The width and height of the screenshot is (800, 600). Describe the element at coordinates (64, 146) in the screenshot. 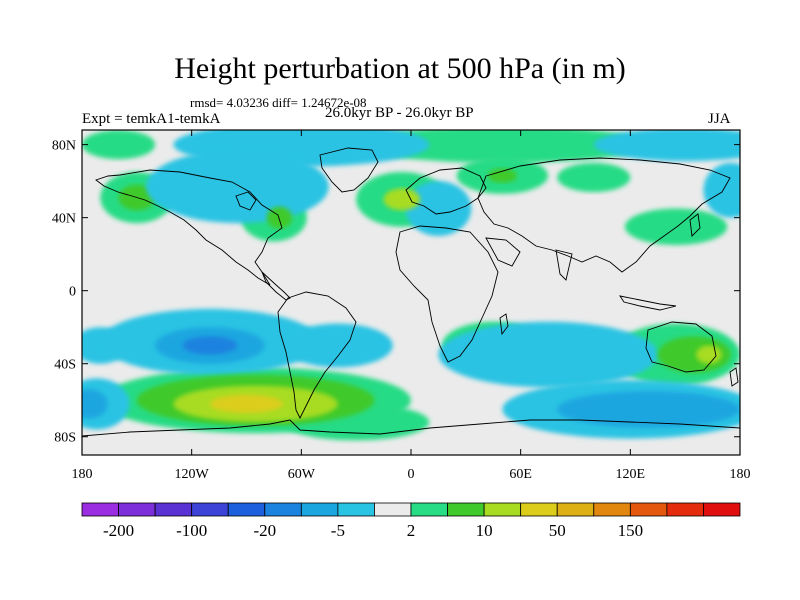

I see `lat-tick-label: 80N` at that location.